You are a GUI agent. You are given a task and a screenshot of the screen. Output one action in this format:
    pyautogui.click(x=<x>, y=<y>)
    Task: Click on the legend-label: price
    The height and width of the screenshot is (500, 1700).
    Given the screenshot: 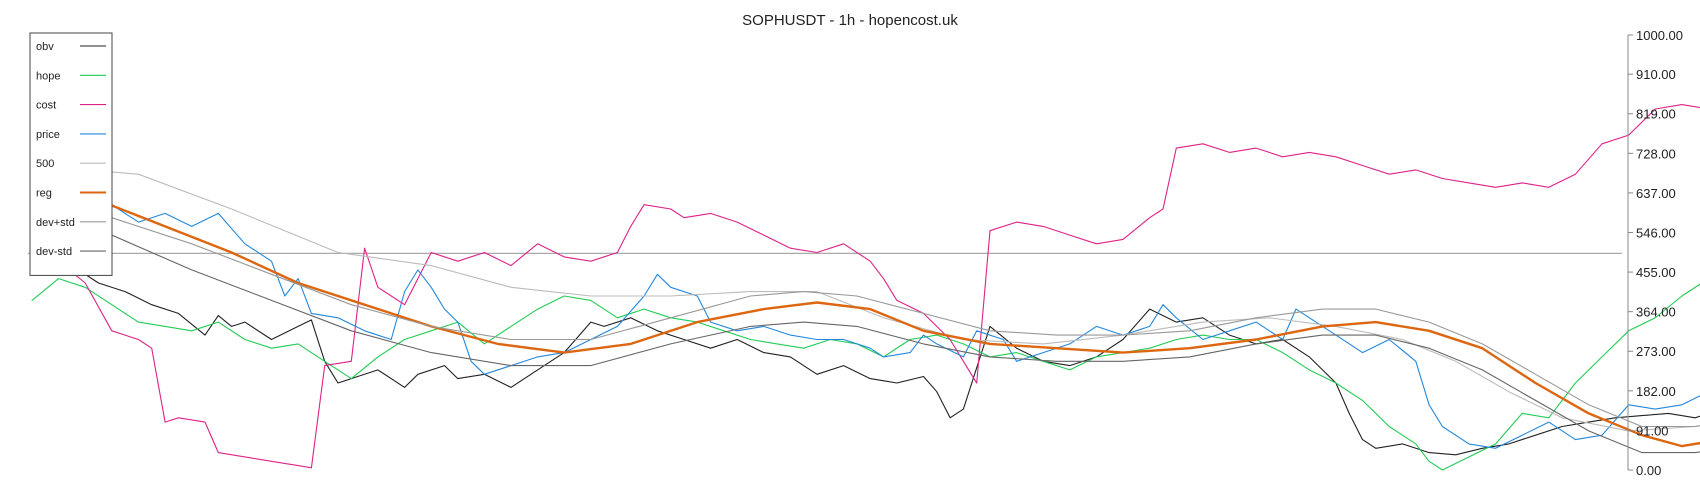 What is the action you would take?
    pyautogui.click(x=48, y=135)
    